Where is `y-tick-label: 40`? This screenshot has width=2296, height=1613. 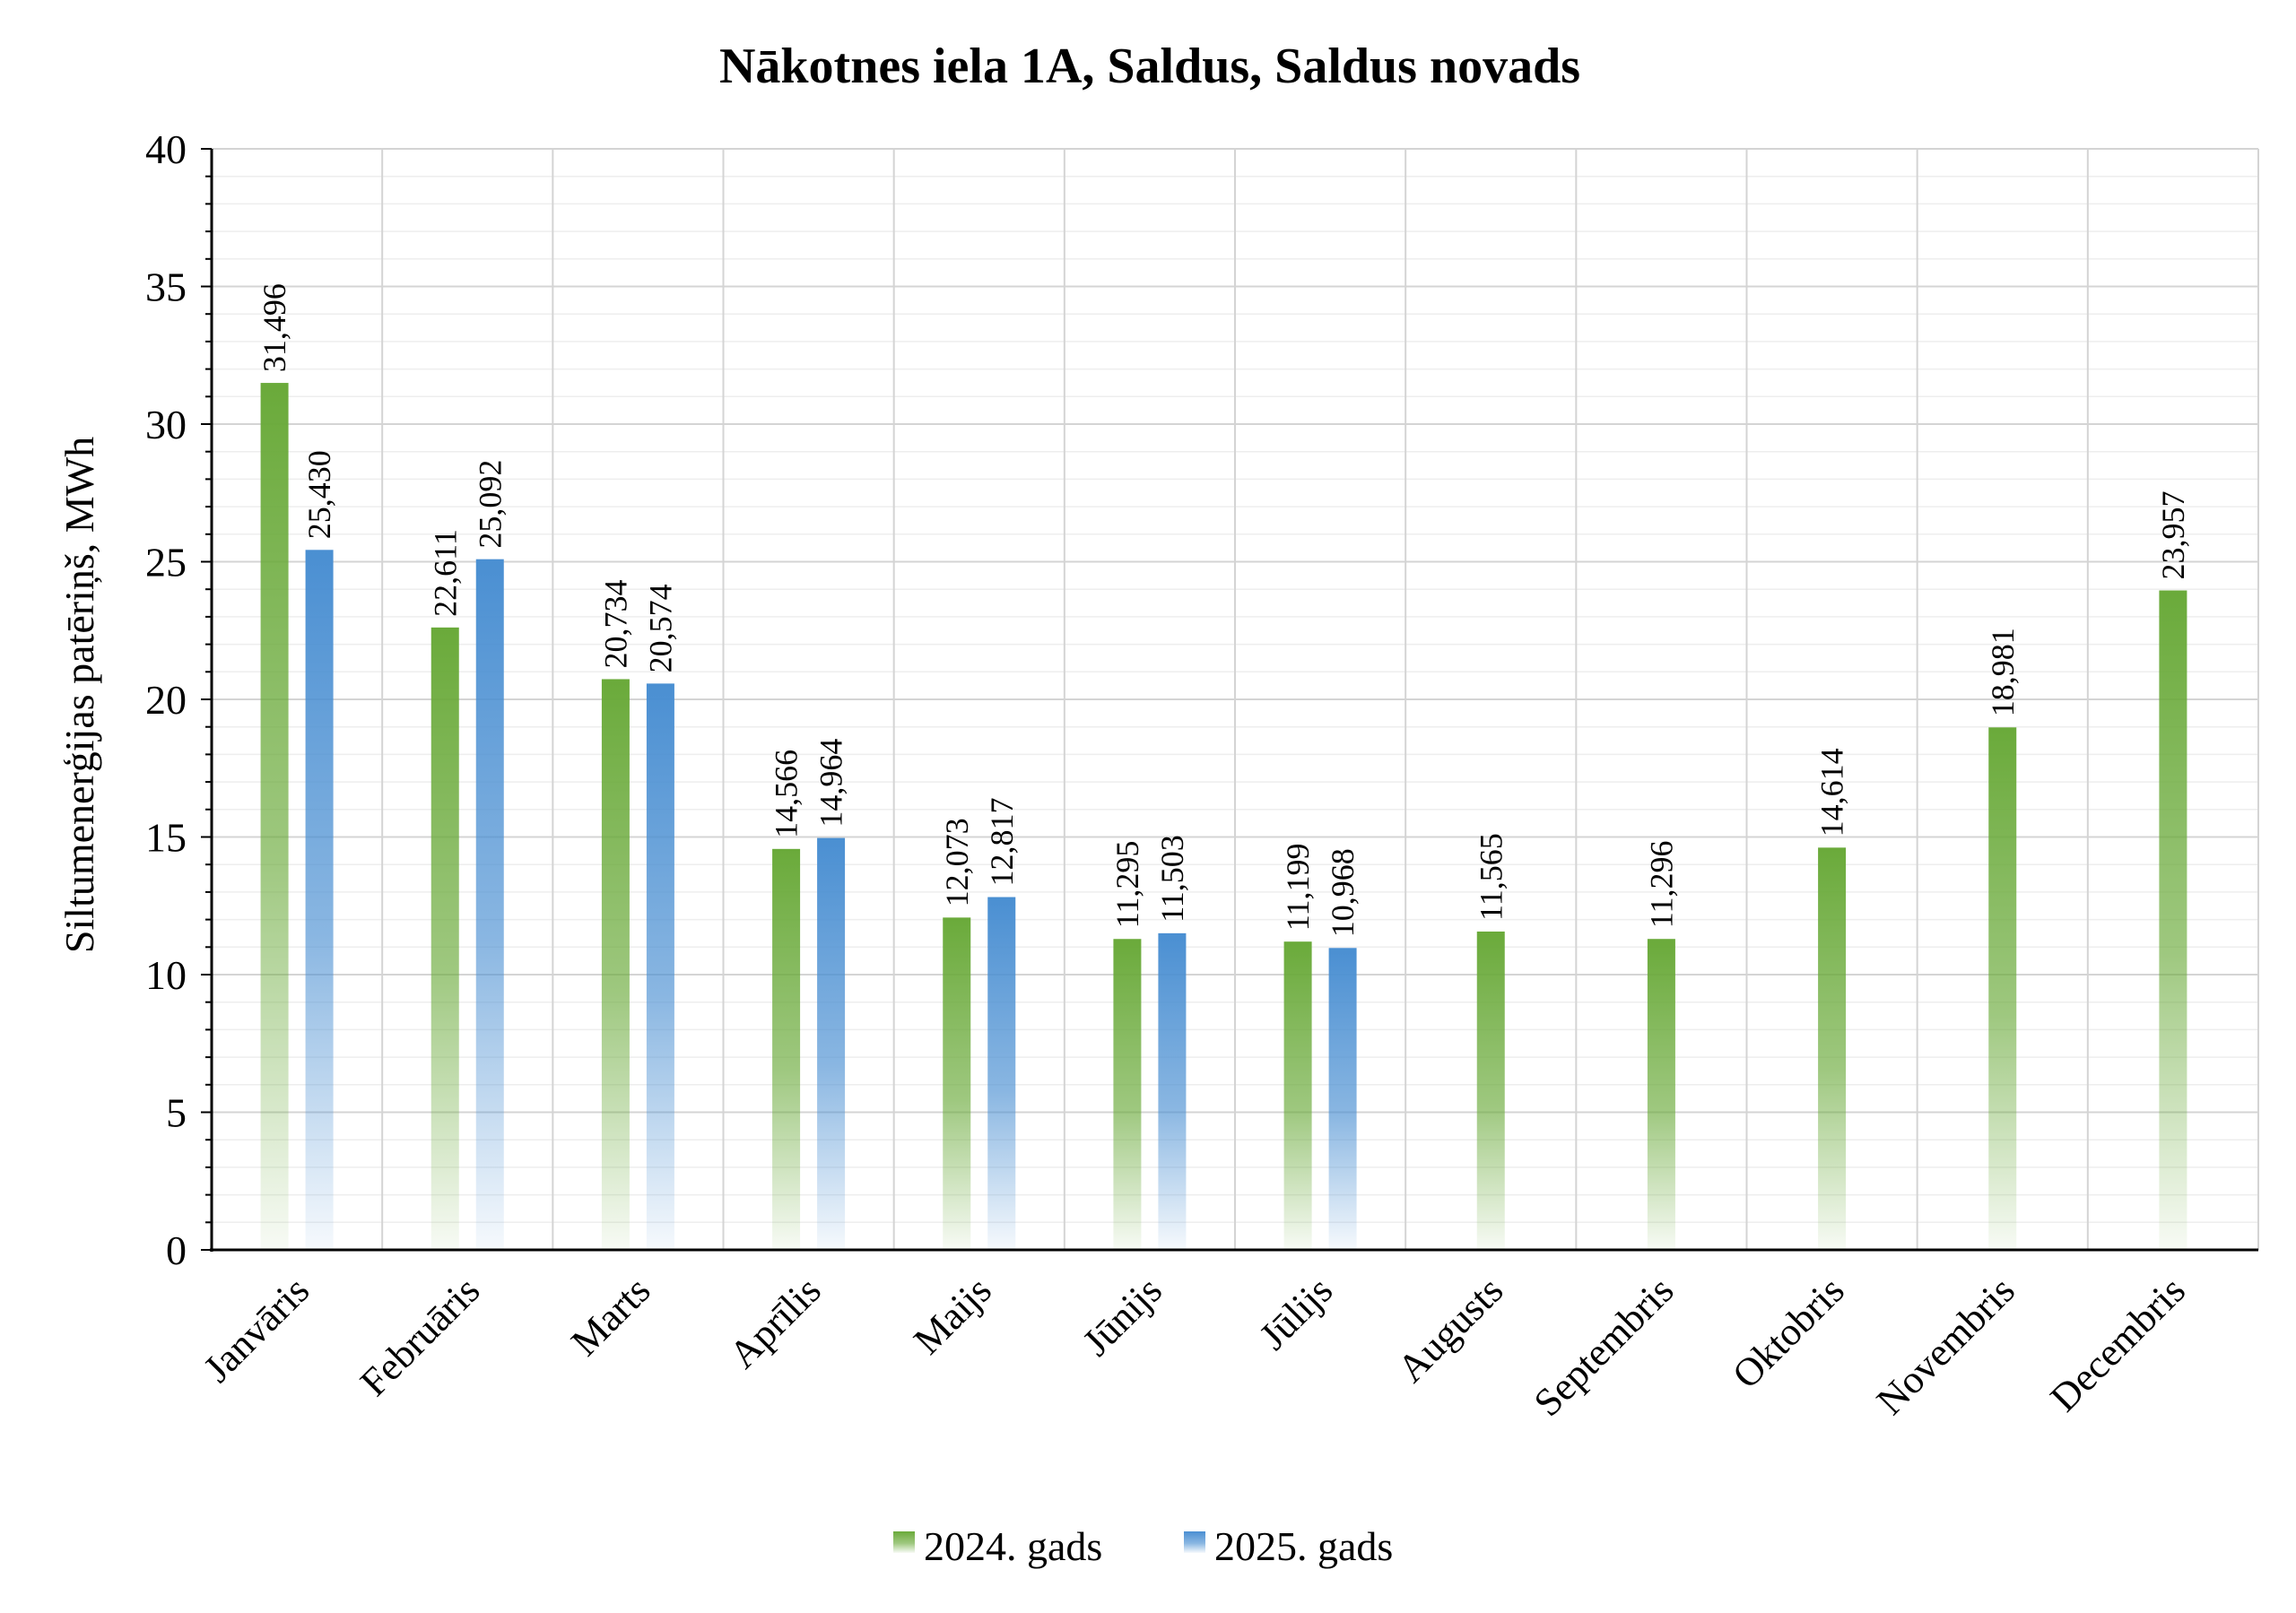
y-tick-label: 40 is located at coordinates (166, 149).